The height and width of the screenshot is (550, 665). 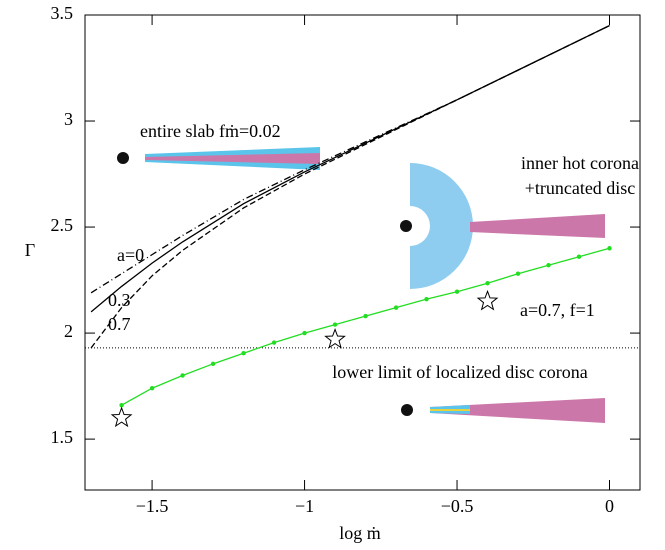 I want to click on corona-schematic, so click(x=502, y=226).